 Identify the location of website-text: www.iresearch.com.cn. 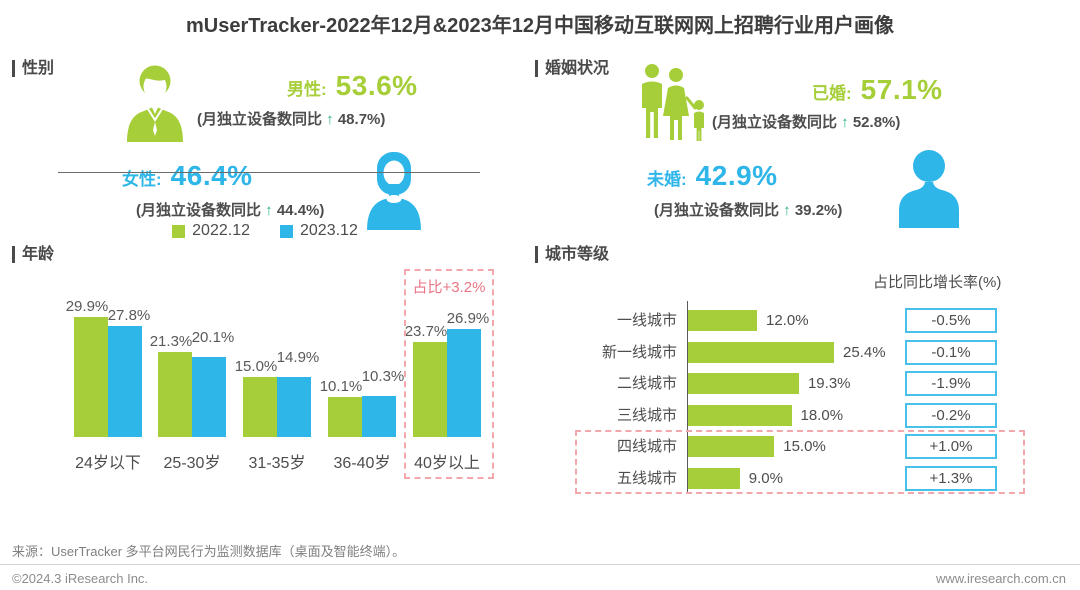
(1000, 578).